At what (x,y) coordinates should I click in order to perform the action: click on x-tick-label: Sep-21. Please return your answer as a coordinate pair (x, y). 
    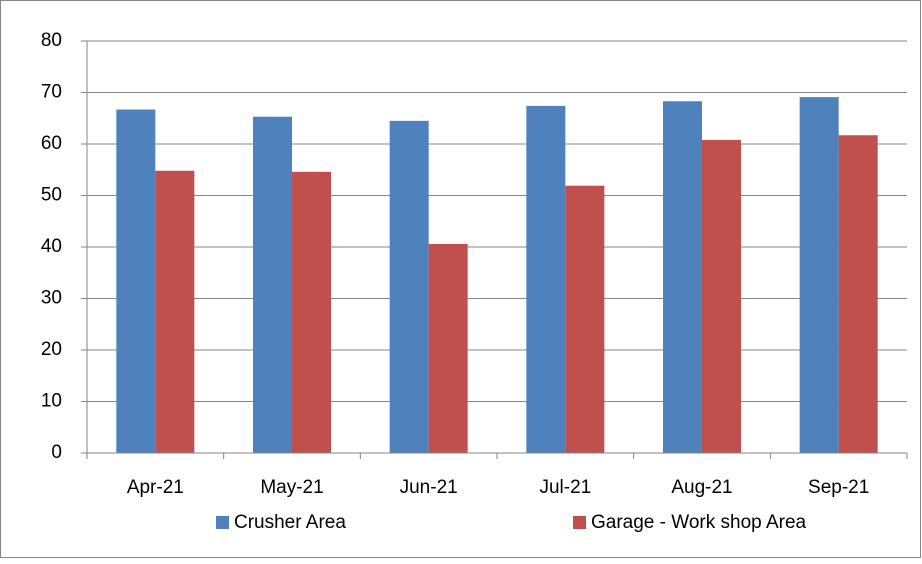
    Looking at the image, I should click on (838, 487).